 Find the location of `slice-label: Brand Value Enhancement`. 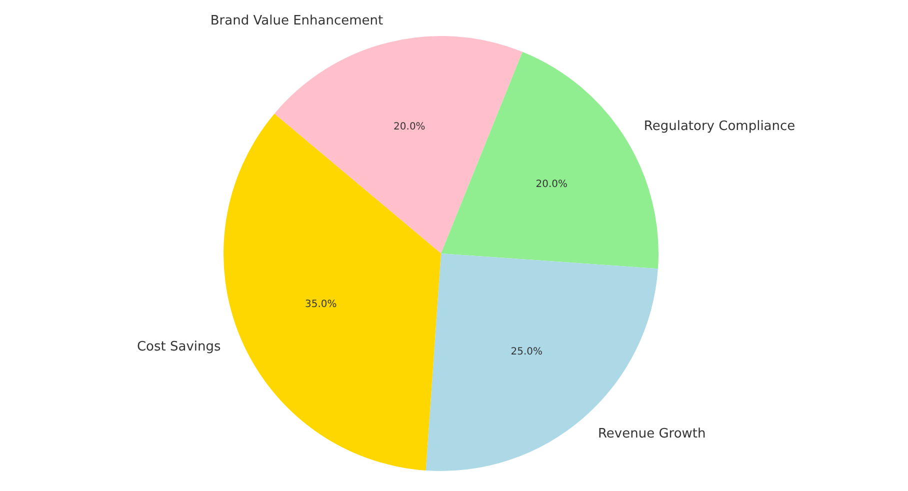

slice-label: Brand Value Enhancement is located at coordinates (297, 21).